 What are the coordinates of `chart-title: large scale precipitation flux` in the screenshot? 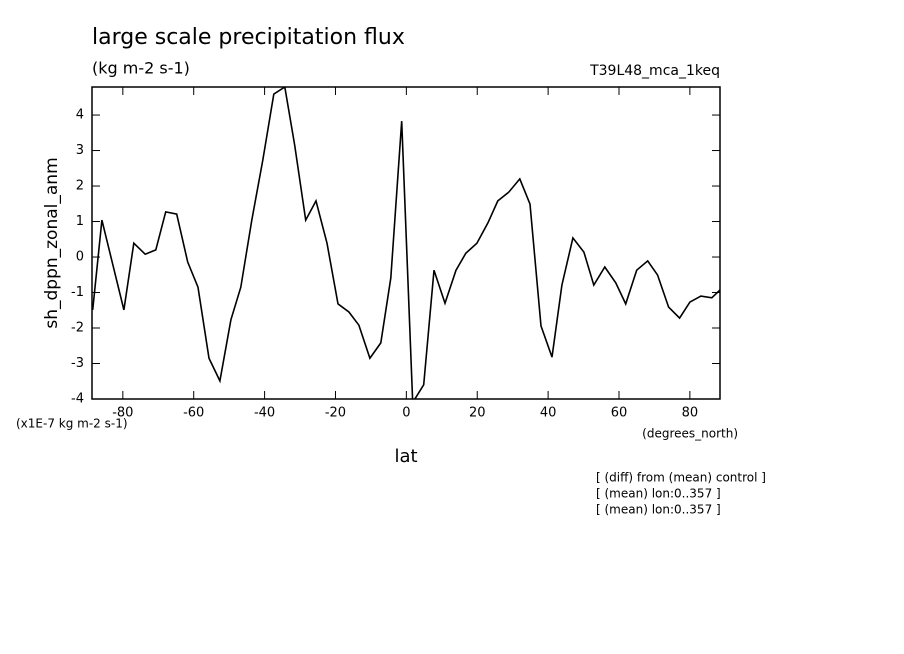 It's located at (248, 37).